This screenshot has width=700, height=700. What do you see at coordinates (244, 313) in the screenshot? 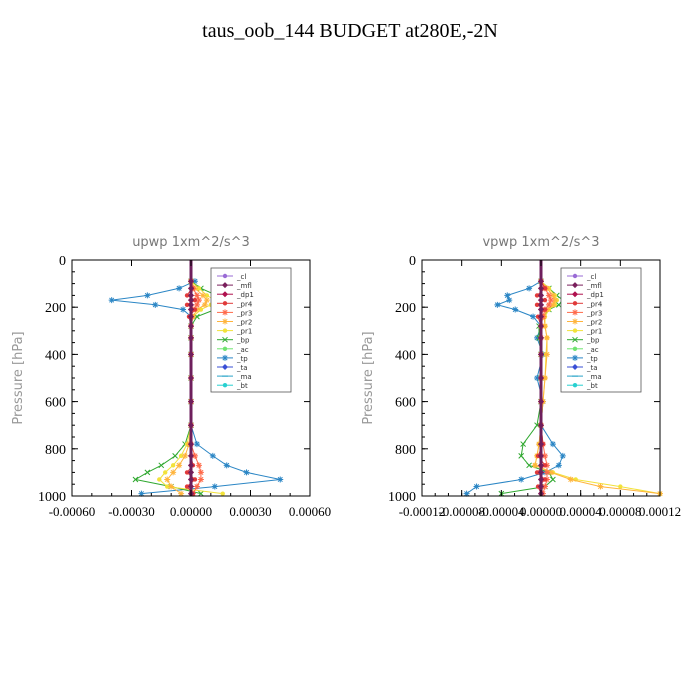
I see `legend-label: _pr3` at bounding box center [244, 313].